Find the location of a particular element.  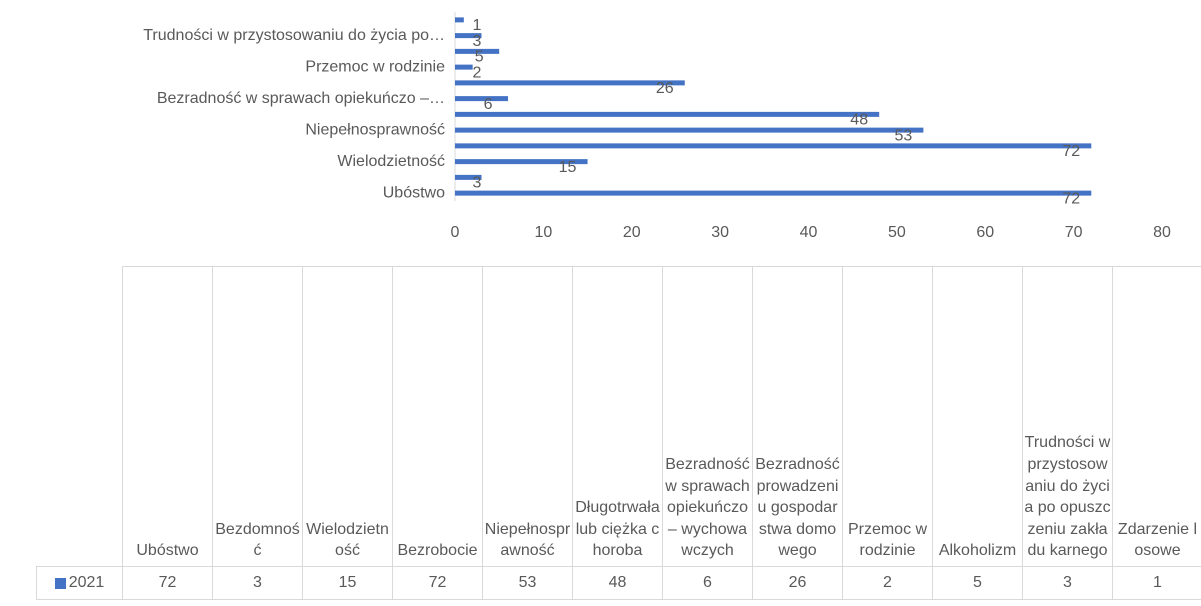

table-value-text: 2 is located at coordinates (887, 583).